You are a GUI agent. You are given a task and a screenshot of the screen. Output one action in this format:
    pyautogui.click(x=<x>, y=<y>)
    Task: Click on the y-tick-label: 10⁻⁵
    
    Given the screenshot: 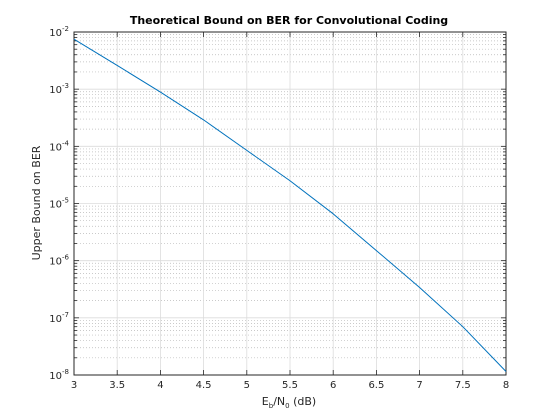 What is the action you would take?
    pyautogui.click(x=59, y=204)
    